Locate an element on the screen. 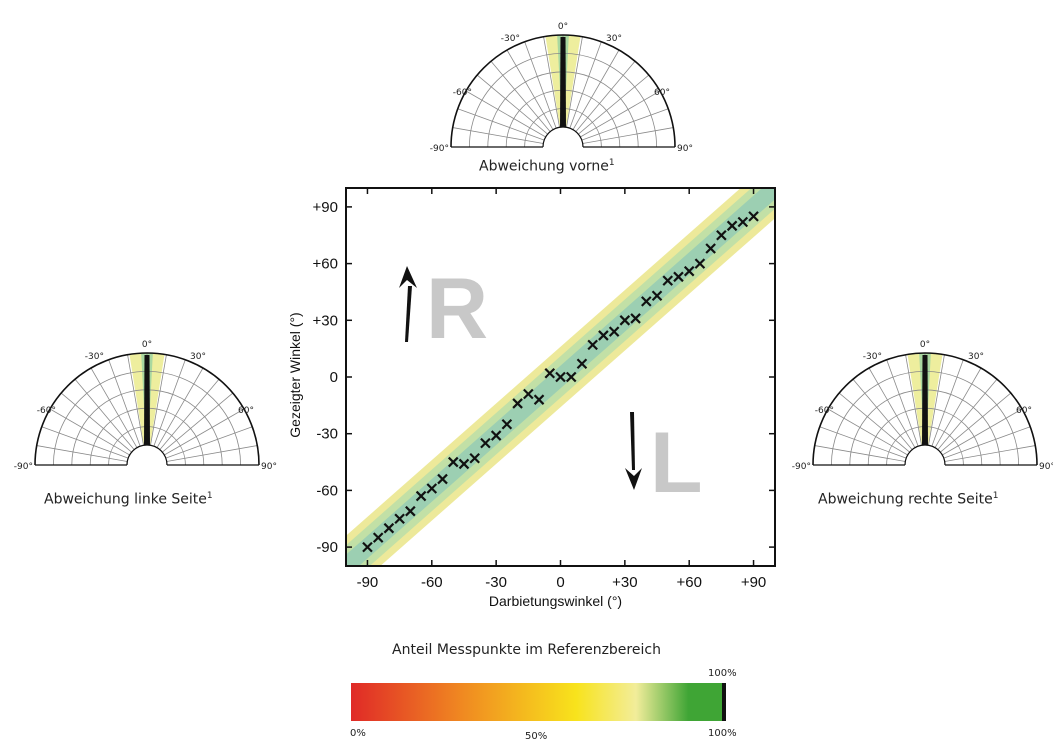 This screenshot has width=1053, height=744. y-tick-label: -90 is located at coordinates (327, 547).